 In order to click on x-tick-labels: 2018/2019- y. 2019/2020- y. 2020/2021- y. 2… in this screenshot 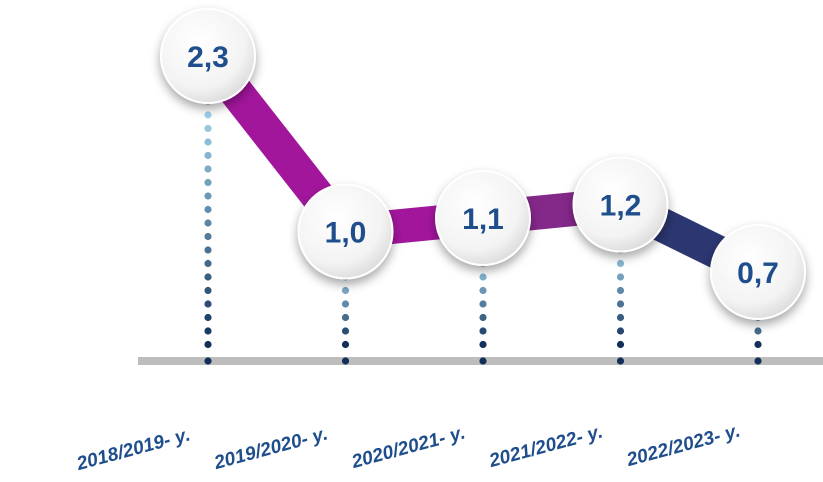, I will do `click(408, 447)`.